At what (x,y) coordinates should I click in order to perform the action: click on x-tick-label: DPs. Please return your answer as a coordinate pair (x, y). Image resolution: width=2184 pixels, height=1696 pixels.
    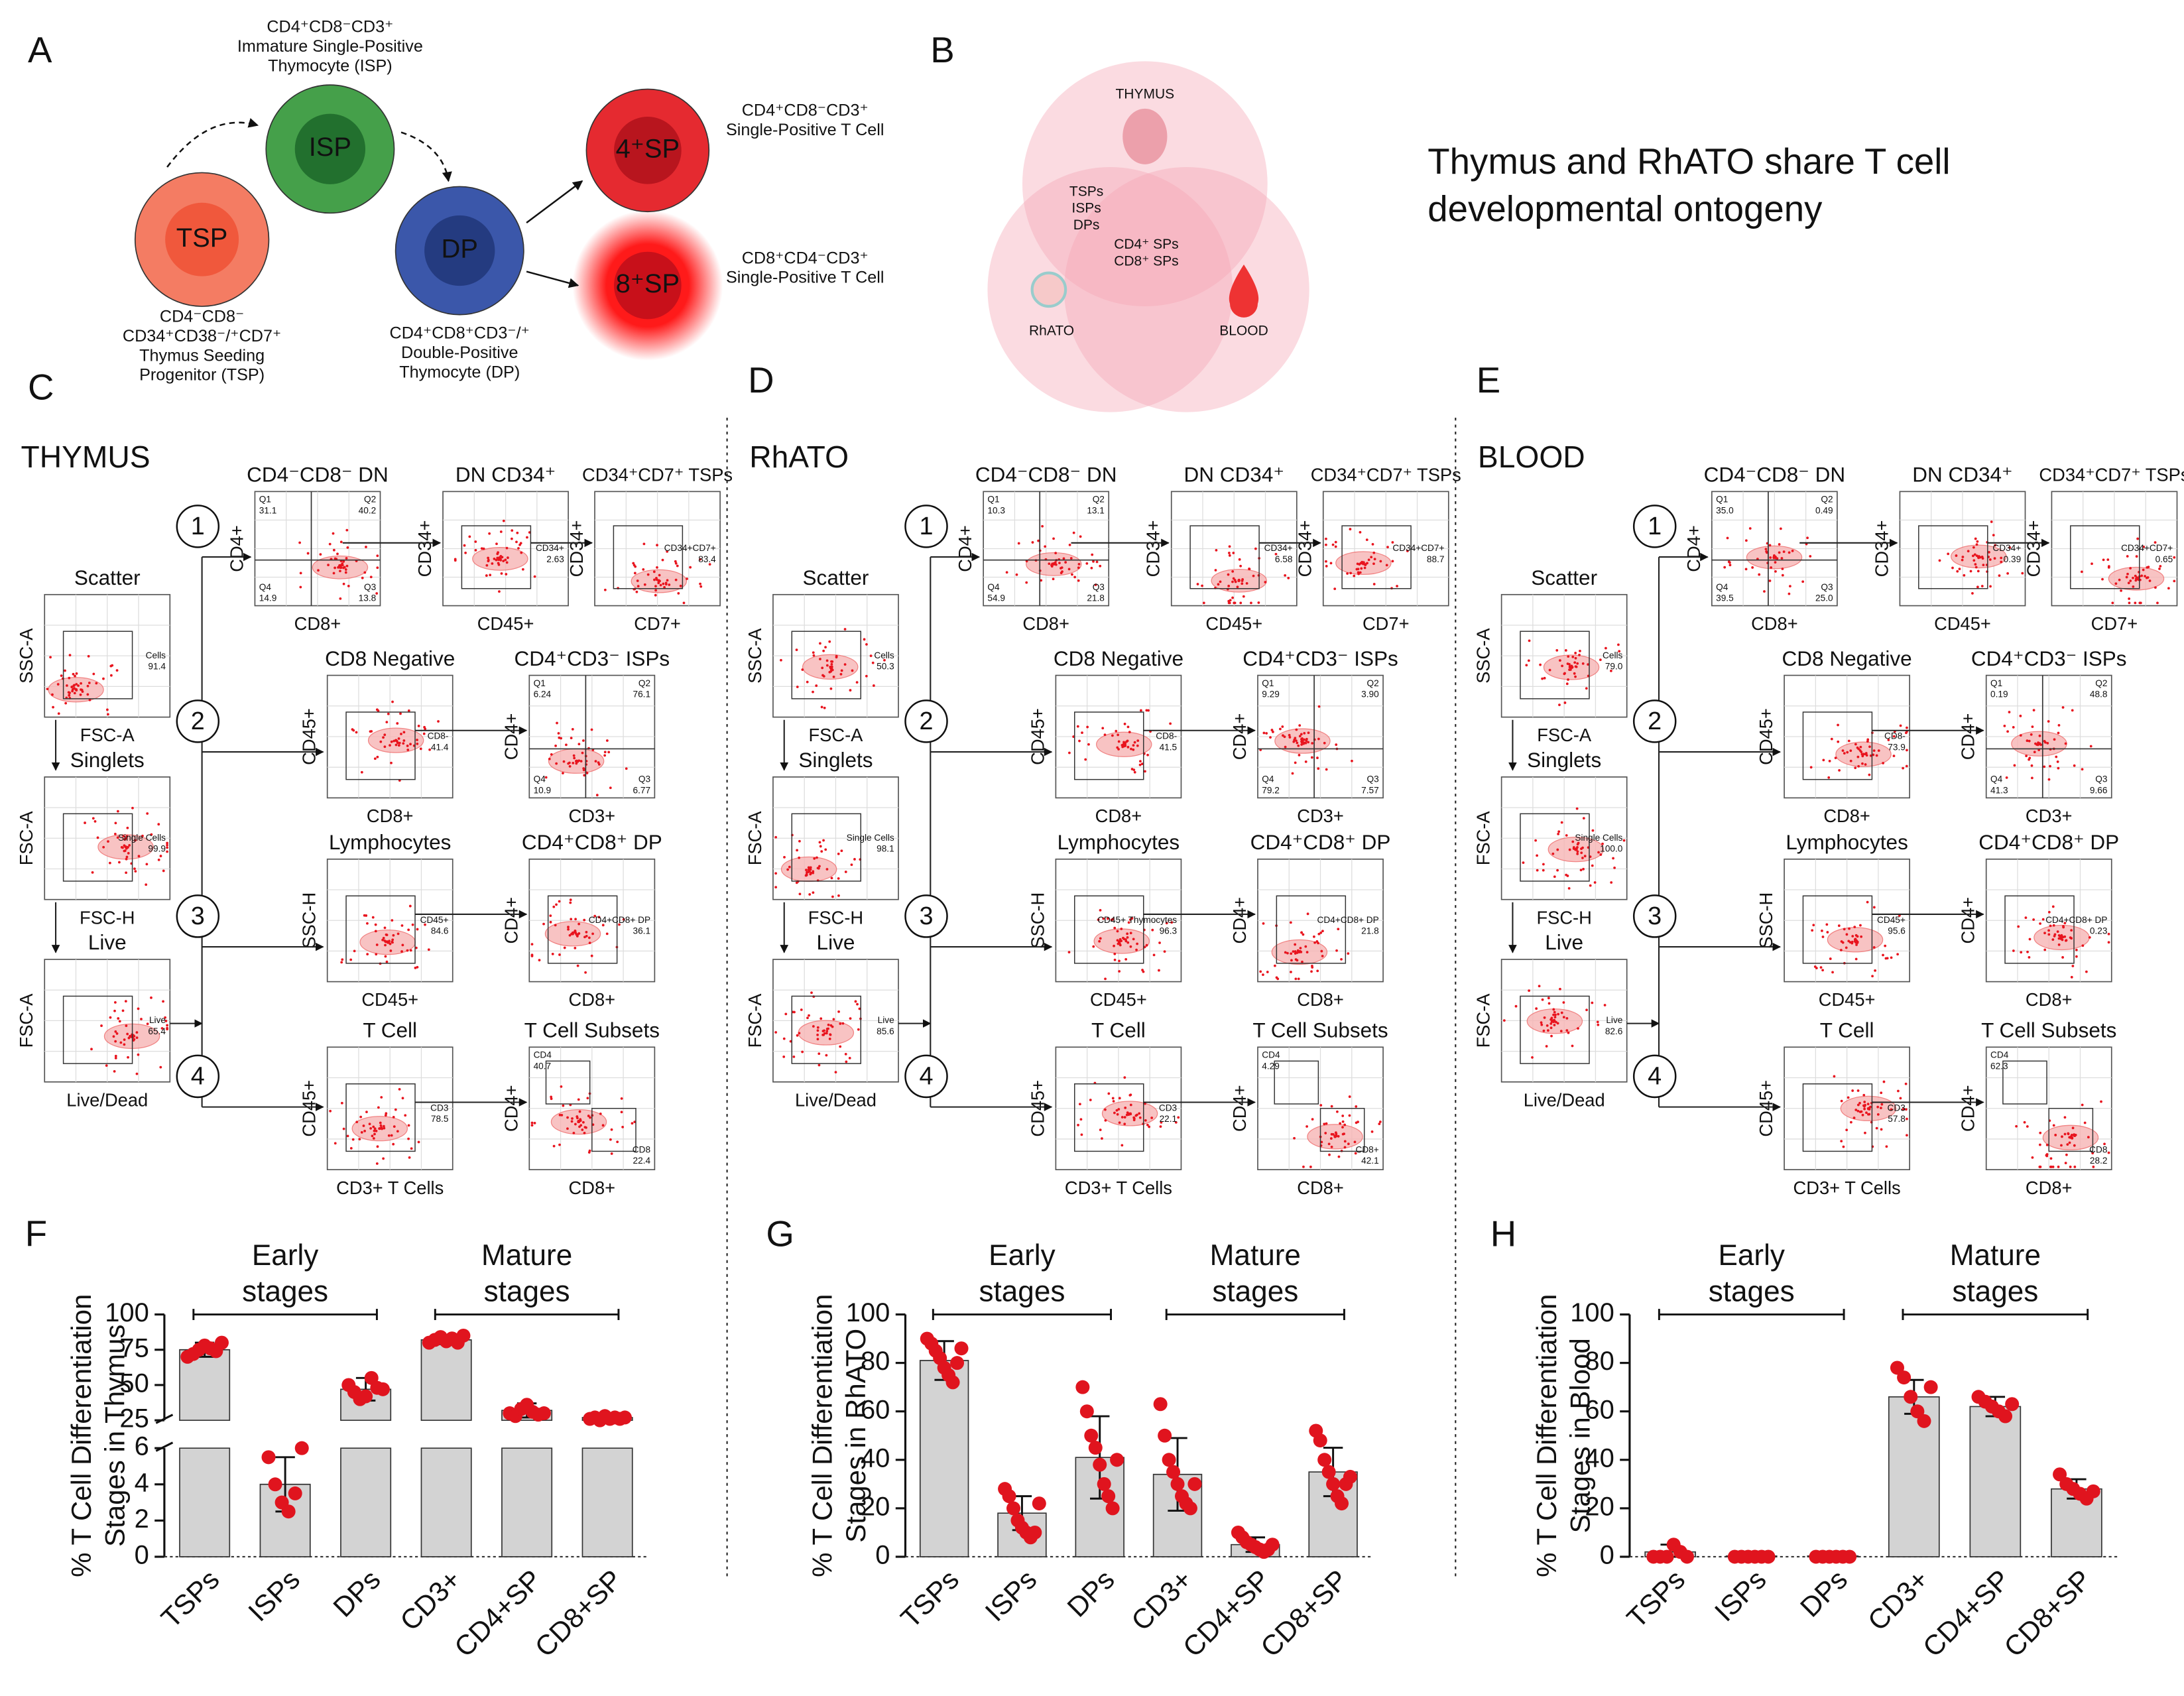
    Looking at the image, I should click on (1090, 1592).